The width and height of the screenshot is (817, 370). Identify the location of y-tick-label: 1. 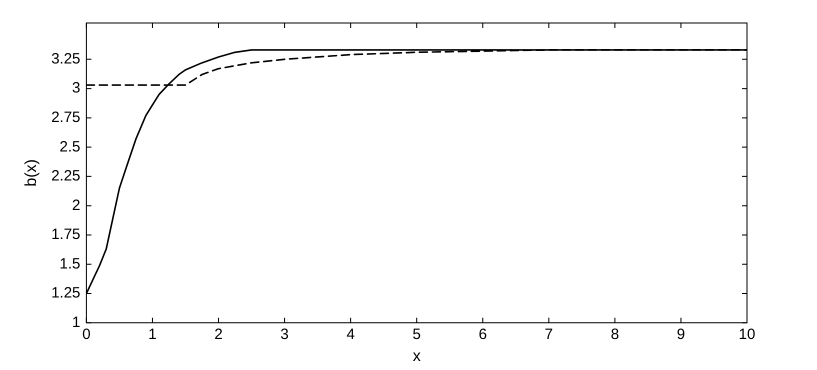
(76, 322).